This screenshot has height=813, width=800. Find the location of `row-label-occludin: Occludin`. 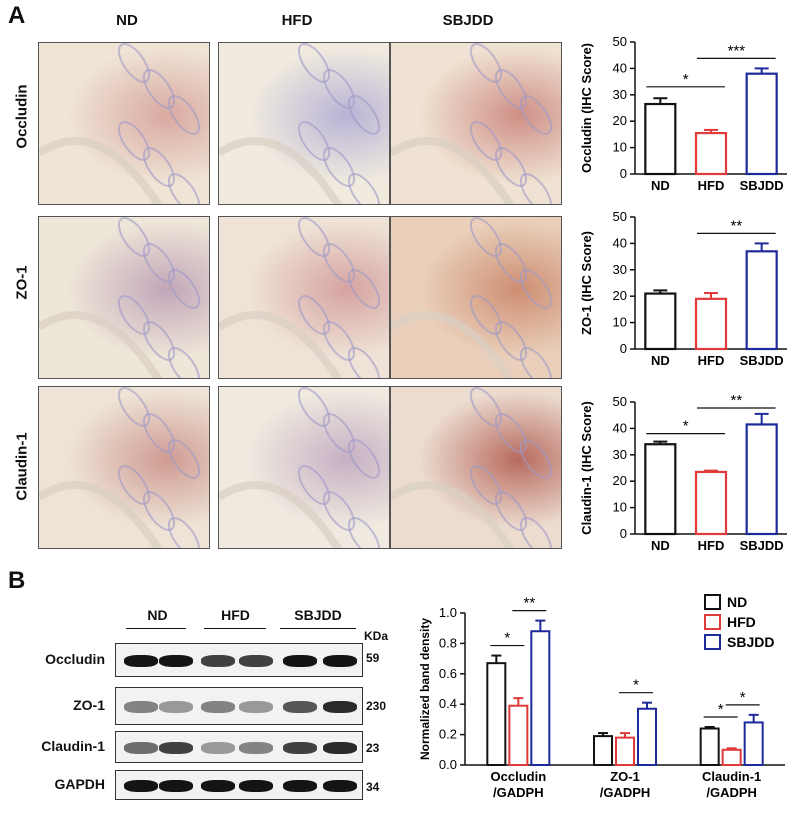

row-label-occludin: Occludin is located at coordinates (22, 116).